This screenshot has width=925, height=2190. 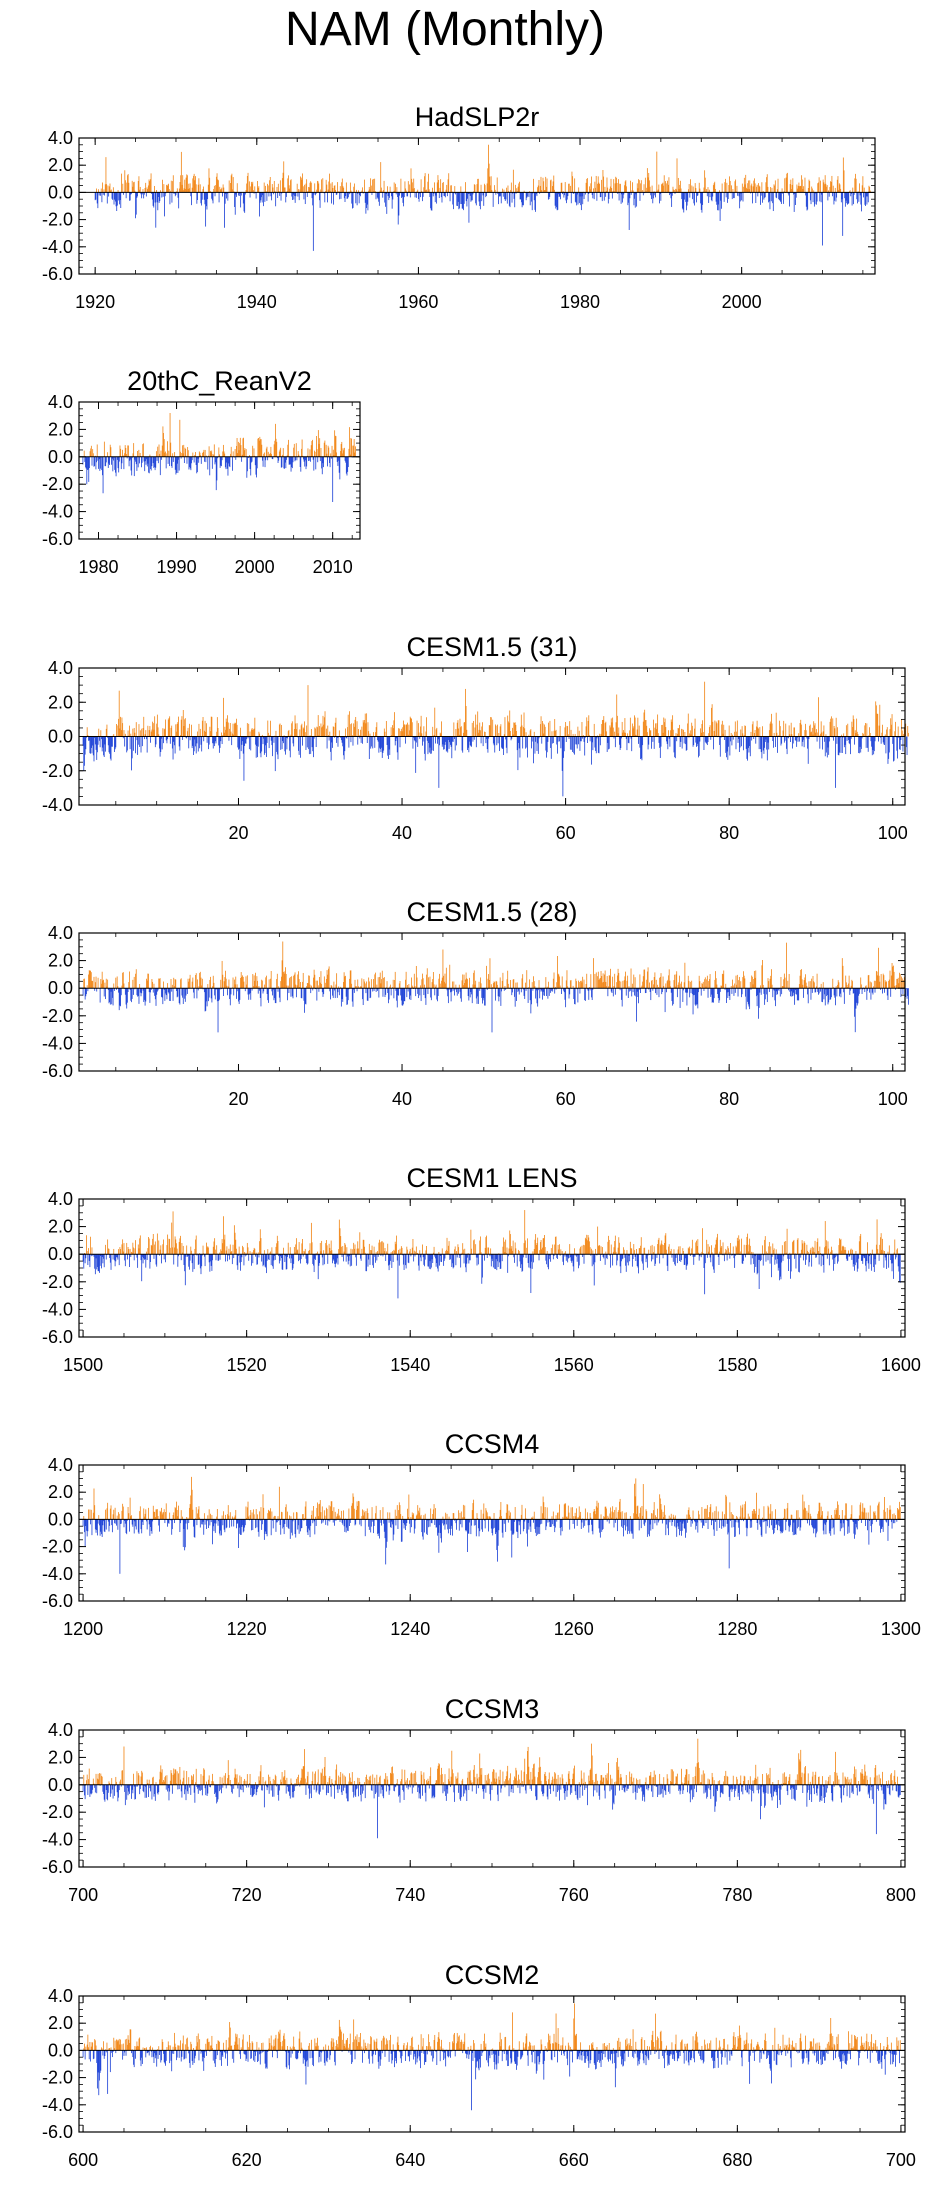 I want to click on panel-title: CESM1 LENS, so click(x=491, y=1178).